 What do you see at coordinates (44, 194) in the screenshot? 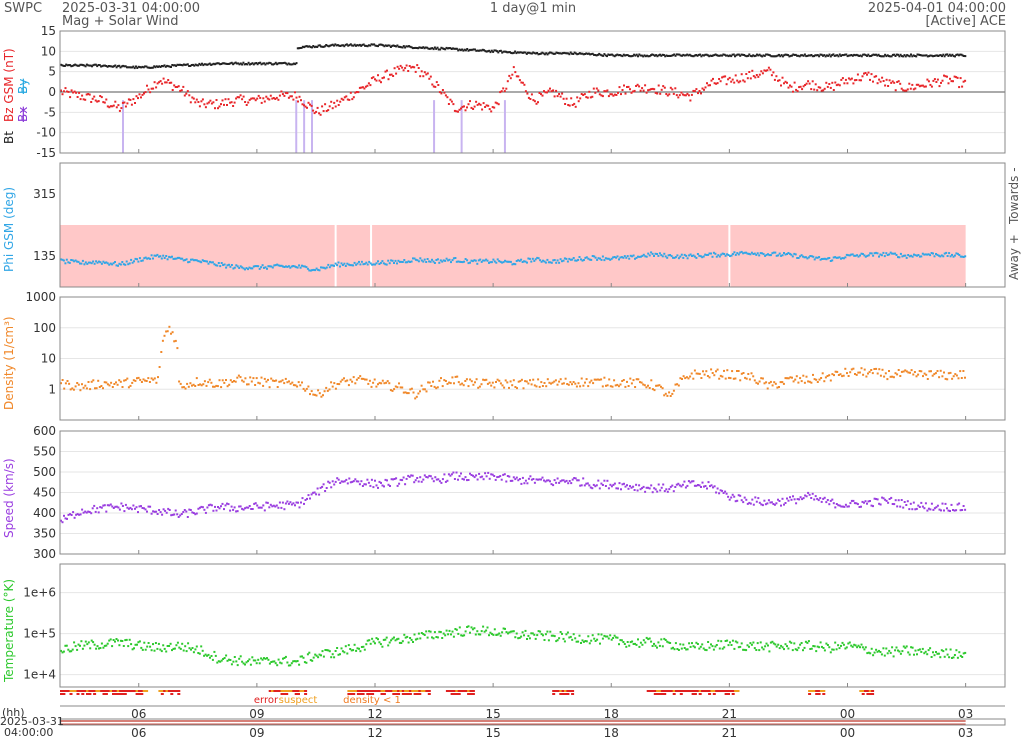
I see `y-tick-label: 315` at bounding box center [44, 194].